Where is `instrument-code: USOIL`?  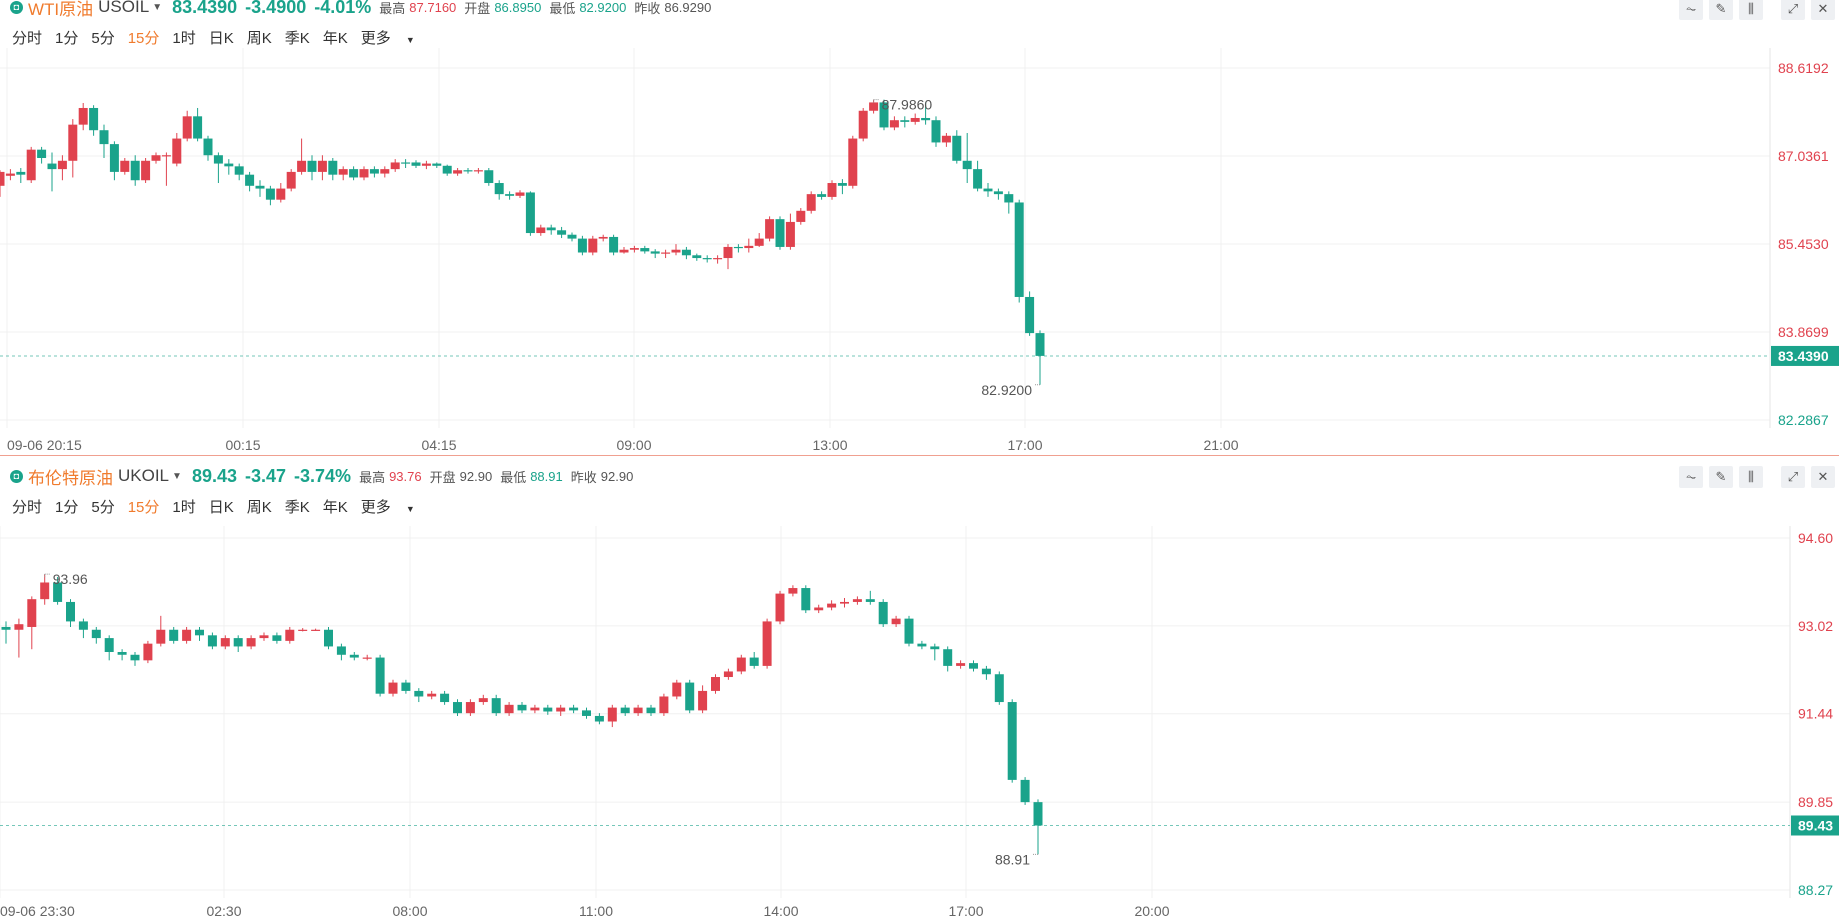 instrument-code: USOIL is located at coordinates (124, 8).